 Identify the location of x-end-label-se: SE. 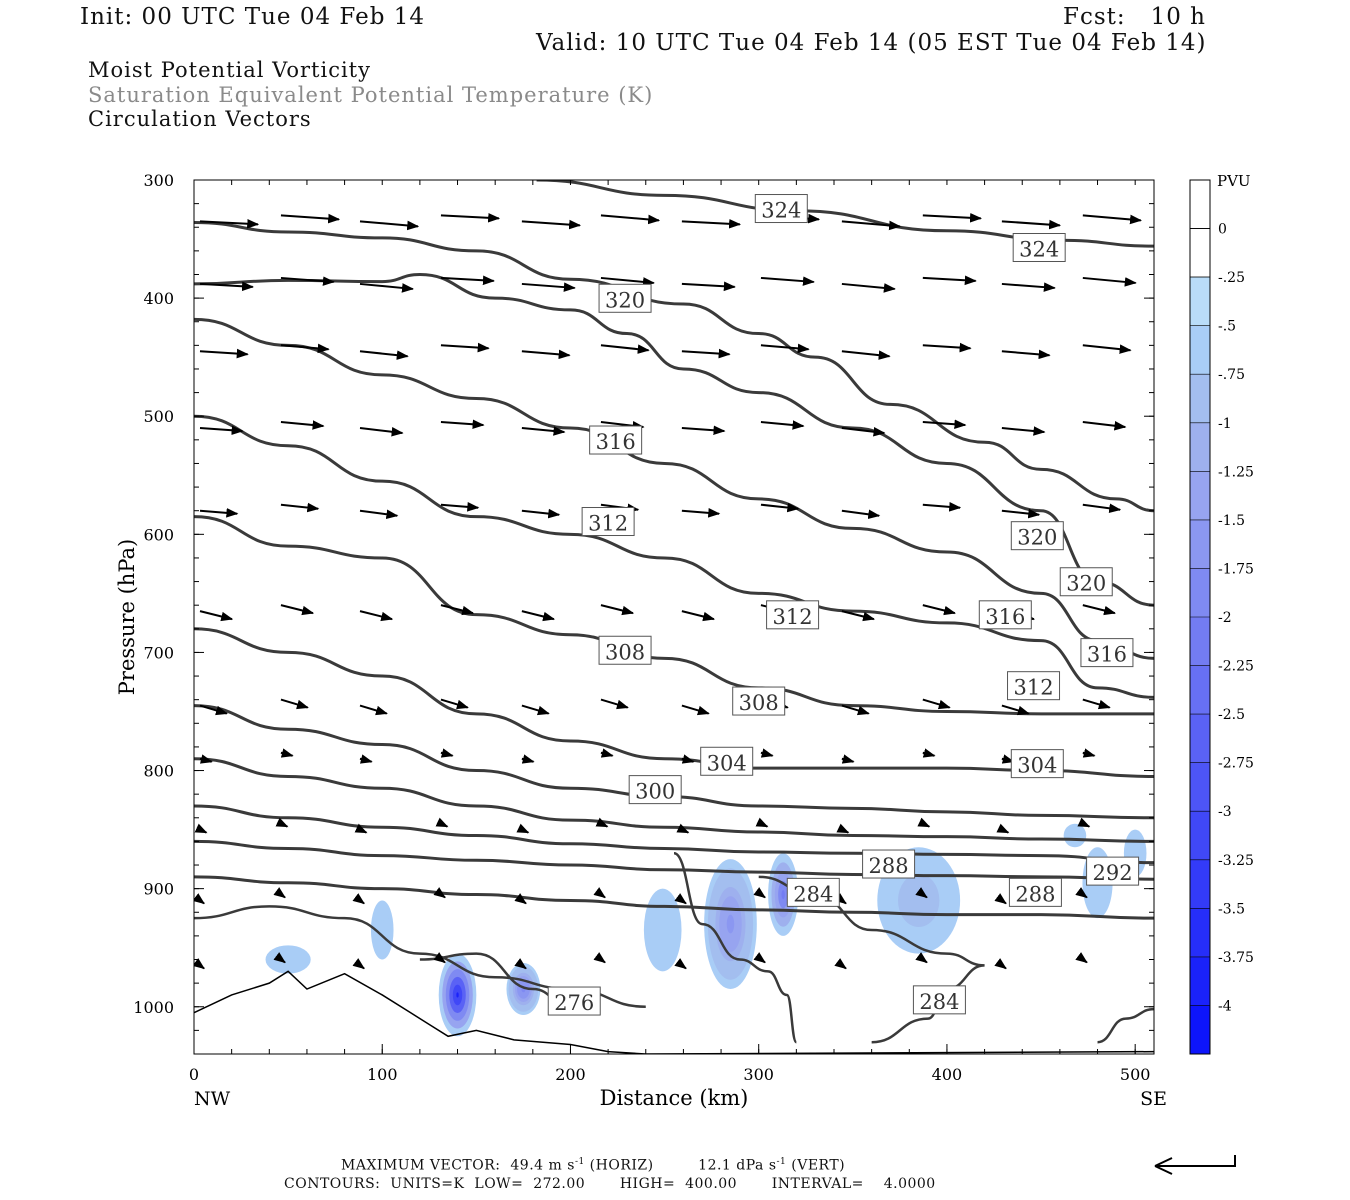
(1153, 1099).